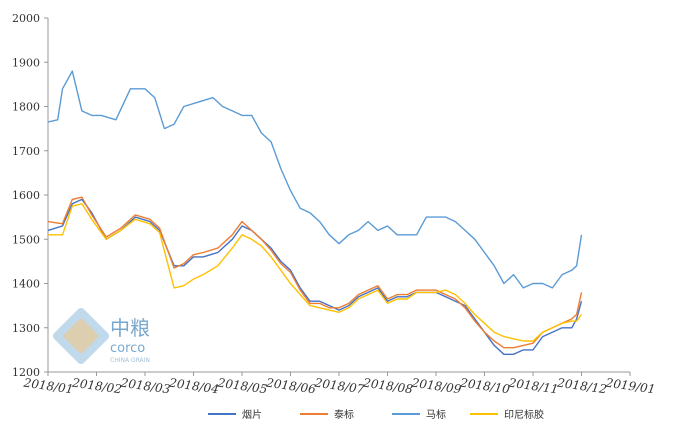  What do you see at coordinates (26, 62) in the screenshot?
I see `y-tick-label: 1900` at bounding box center [26, 62].